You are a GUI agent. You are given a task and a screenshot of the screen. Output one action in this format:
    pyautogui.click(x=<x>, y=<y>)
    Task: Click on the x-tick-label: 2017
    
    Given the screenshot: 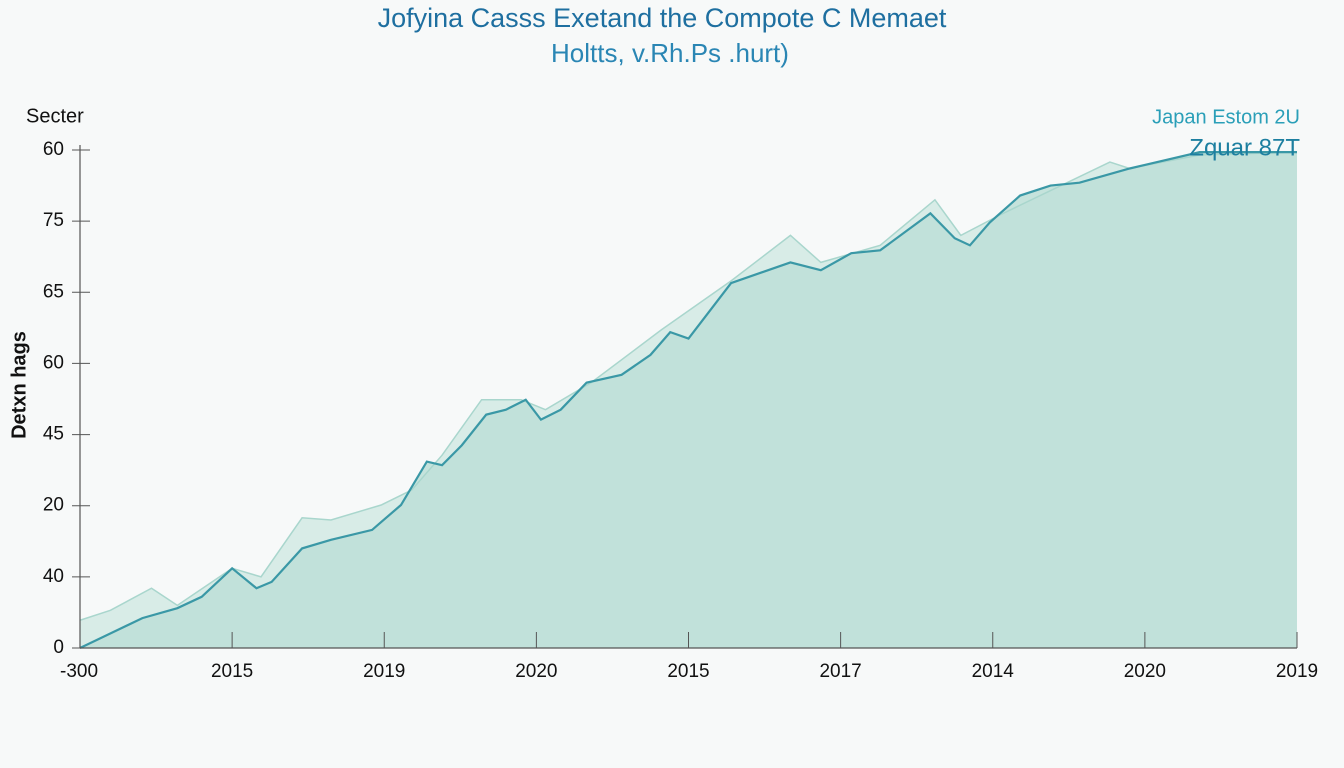 What is the action you would take?
    pyautogui.click(x=840, y=671)
    